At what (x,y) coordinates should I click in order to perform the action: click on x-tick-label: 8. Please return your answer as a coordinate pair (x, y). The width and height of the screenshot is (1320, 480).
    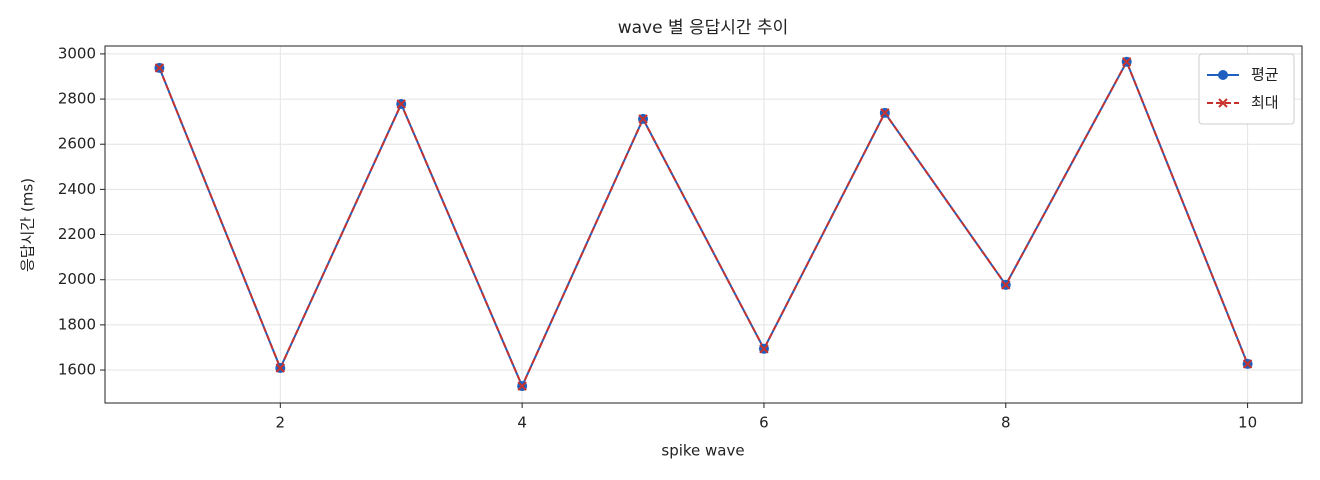
    Looking at the image, I should click on (1006, 423).